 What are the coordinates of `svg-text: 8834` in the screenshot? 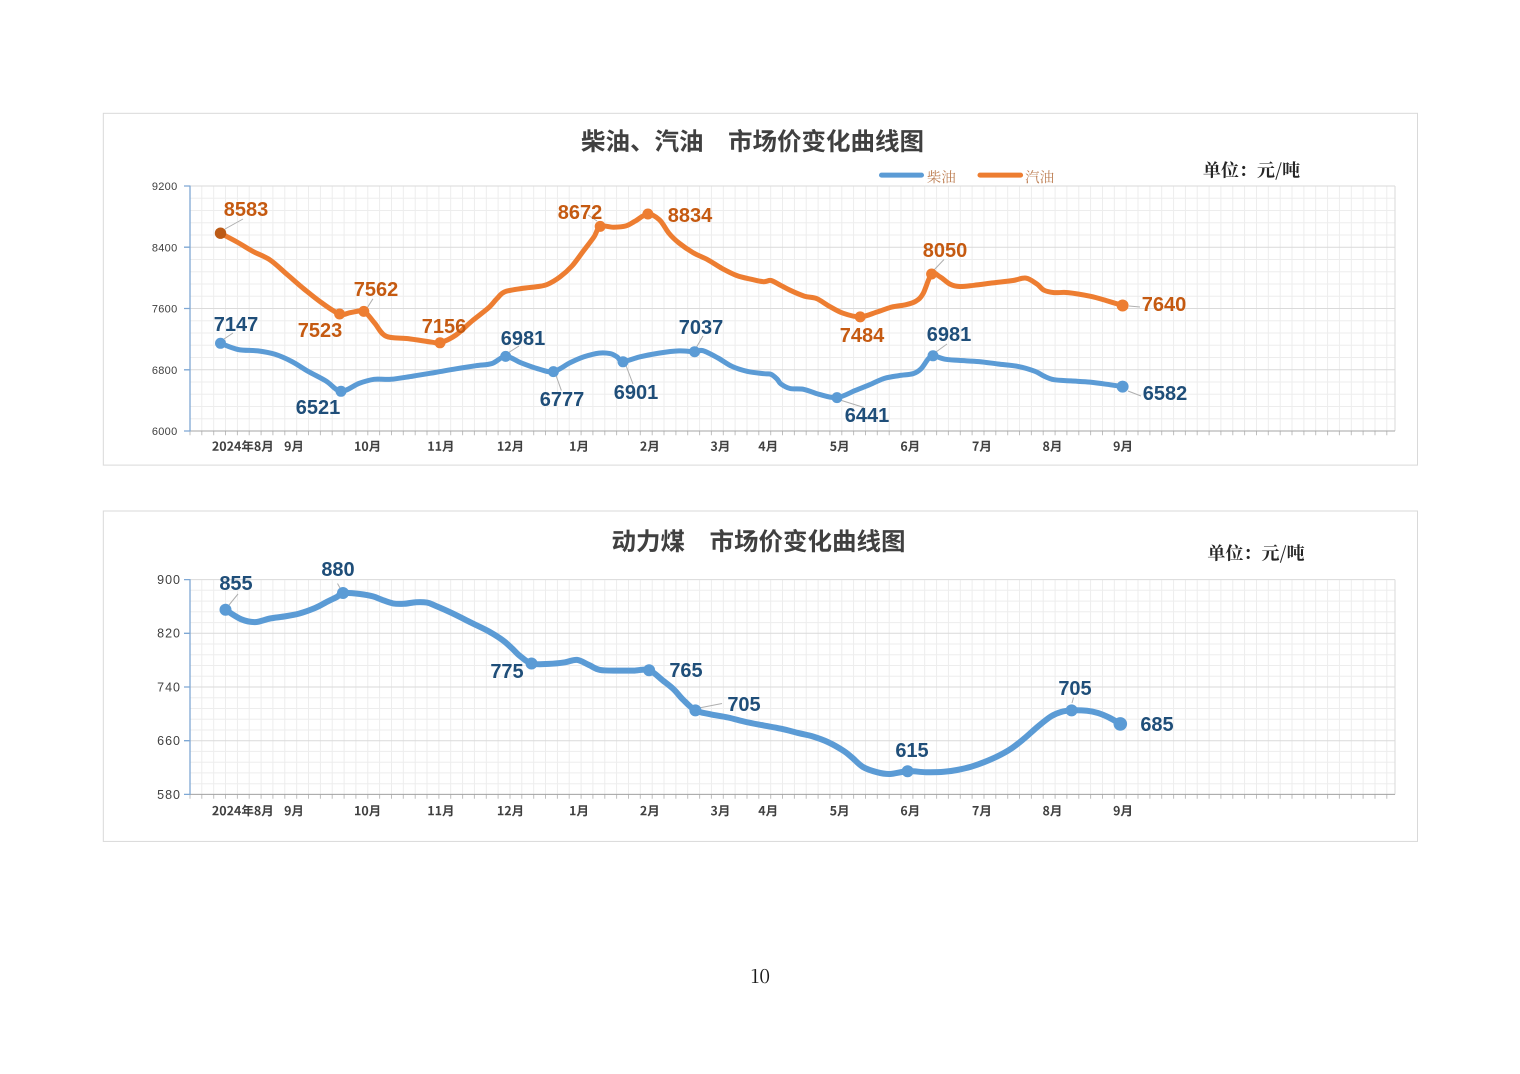 It's located at (690, 216).